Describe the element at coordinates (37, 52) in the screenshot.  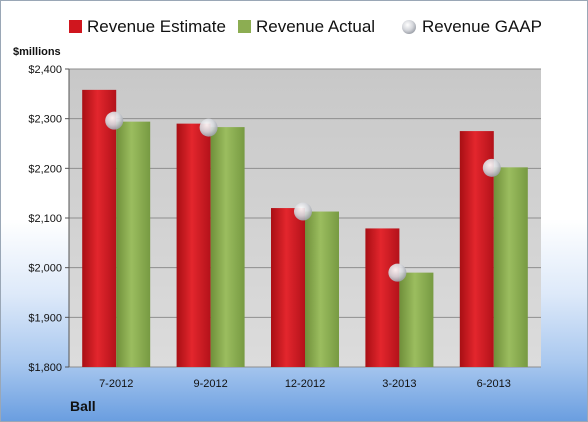
I see `y-unit-label: $millions` at that location.